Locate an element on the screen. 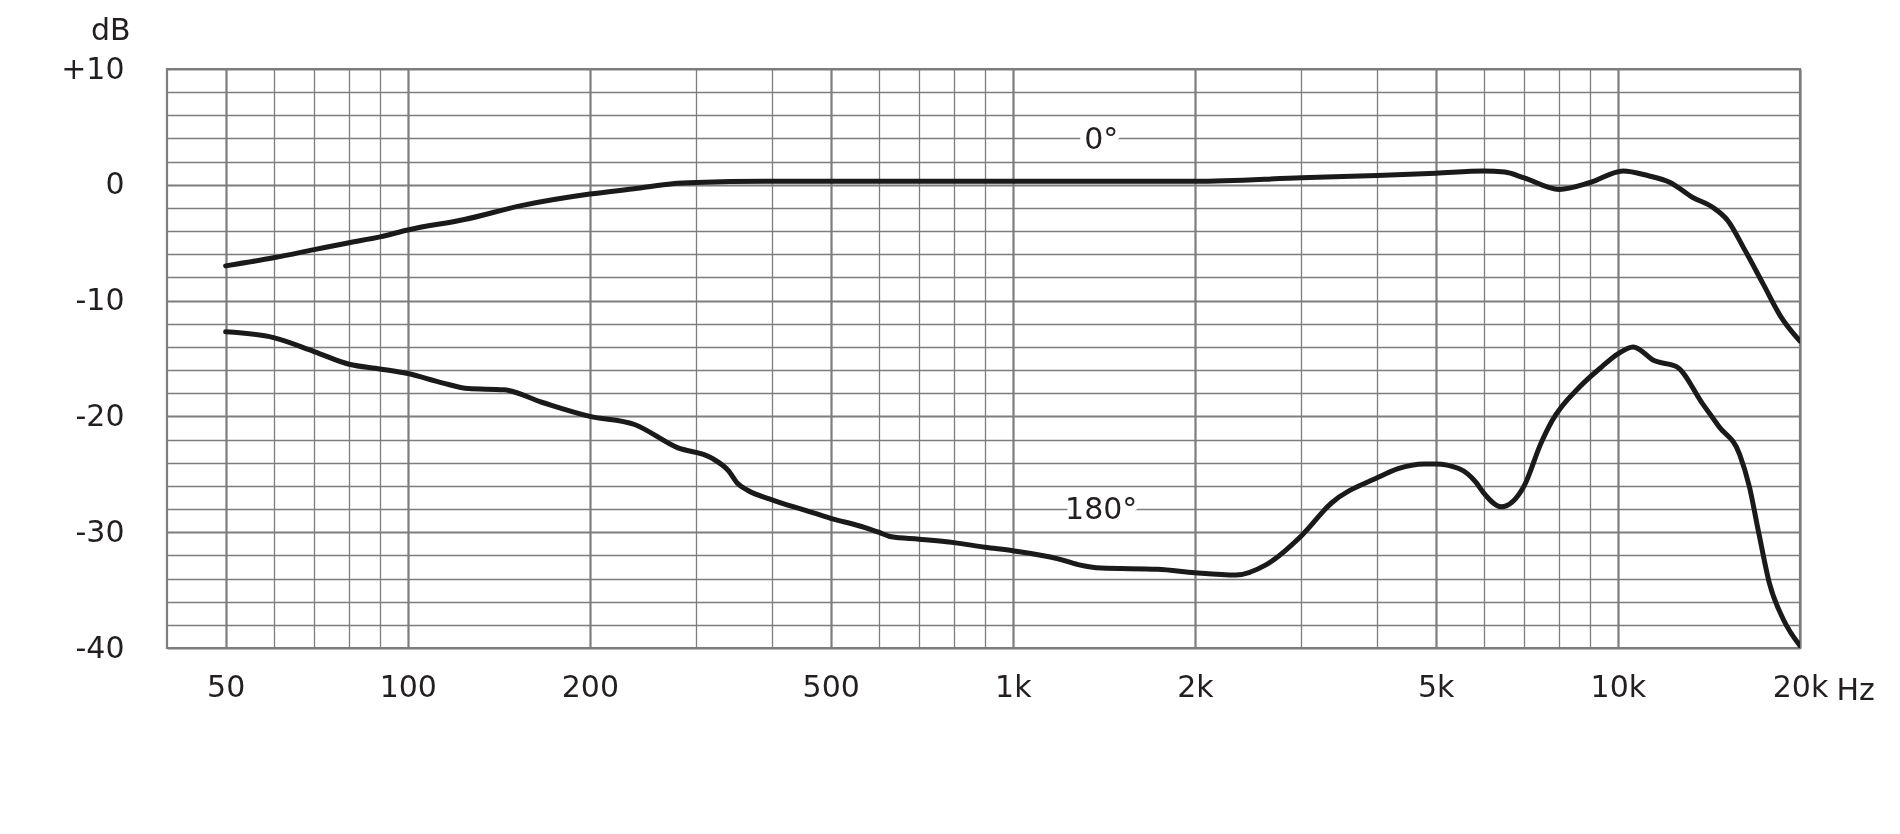 Image resolution: width=1900 pixels, height=834 pixels. y-tick-label: -20 is located at coordinates (100, 415).